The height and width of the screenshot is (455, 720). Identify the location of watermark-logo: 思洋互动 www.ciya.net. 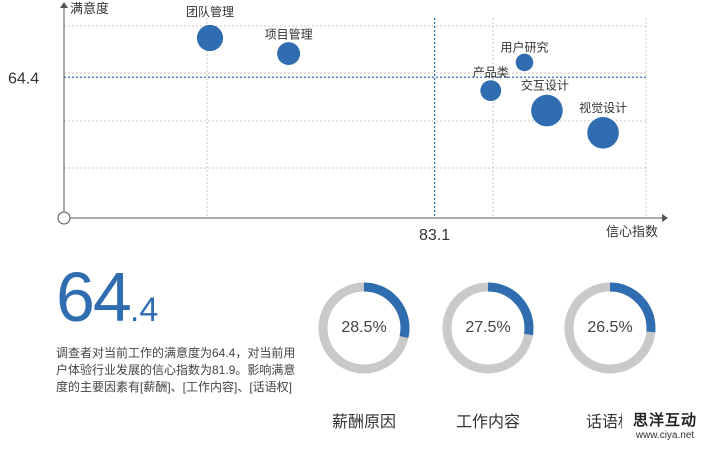
(665, 425).